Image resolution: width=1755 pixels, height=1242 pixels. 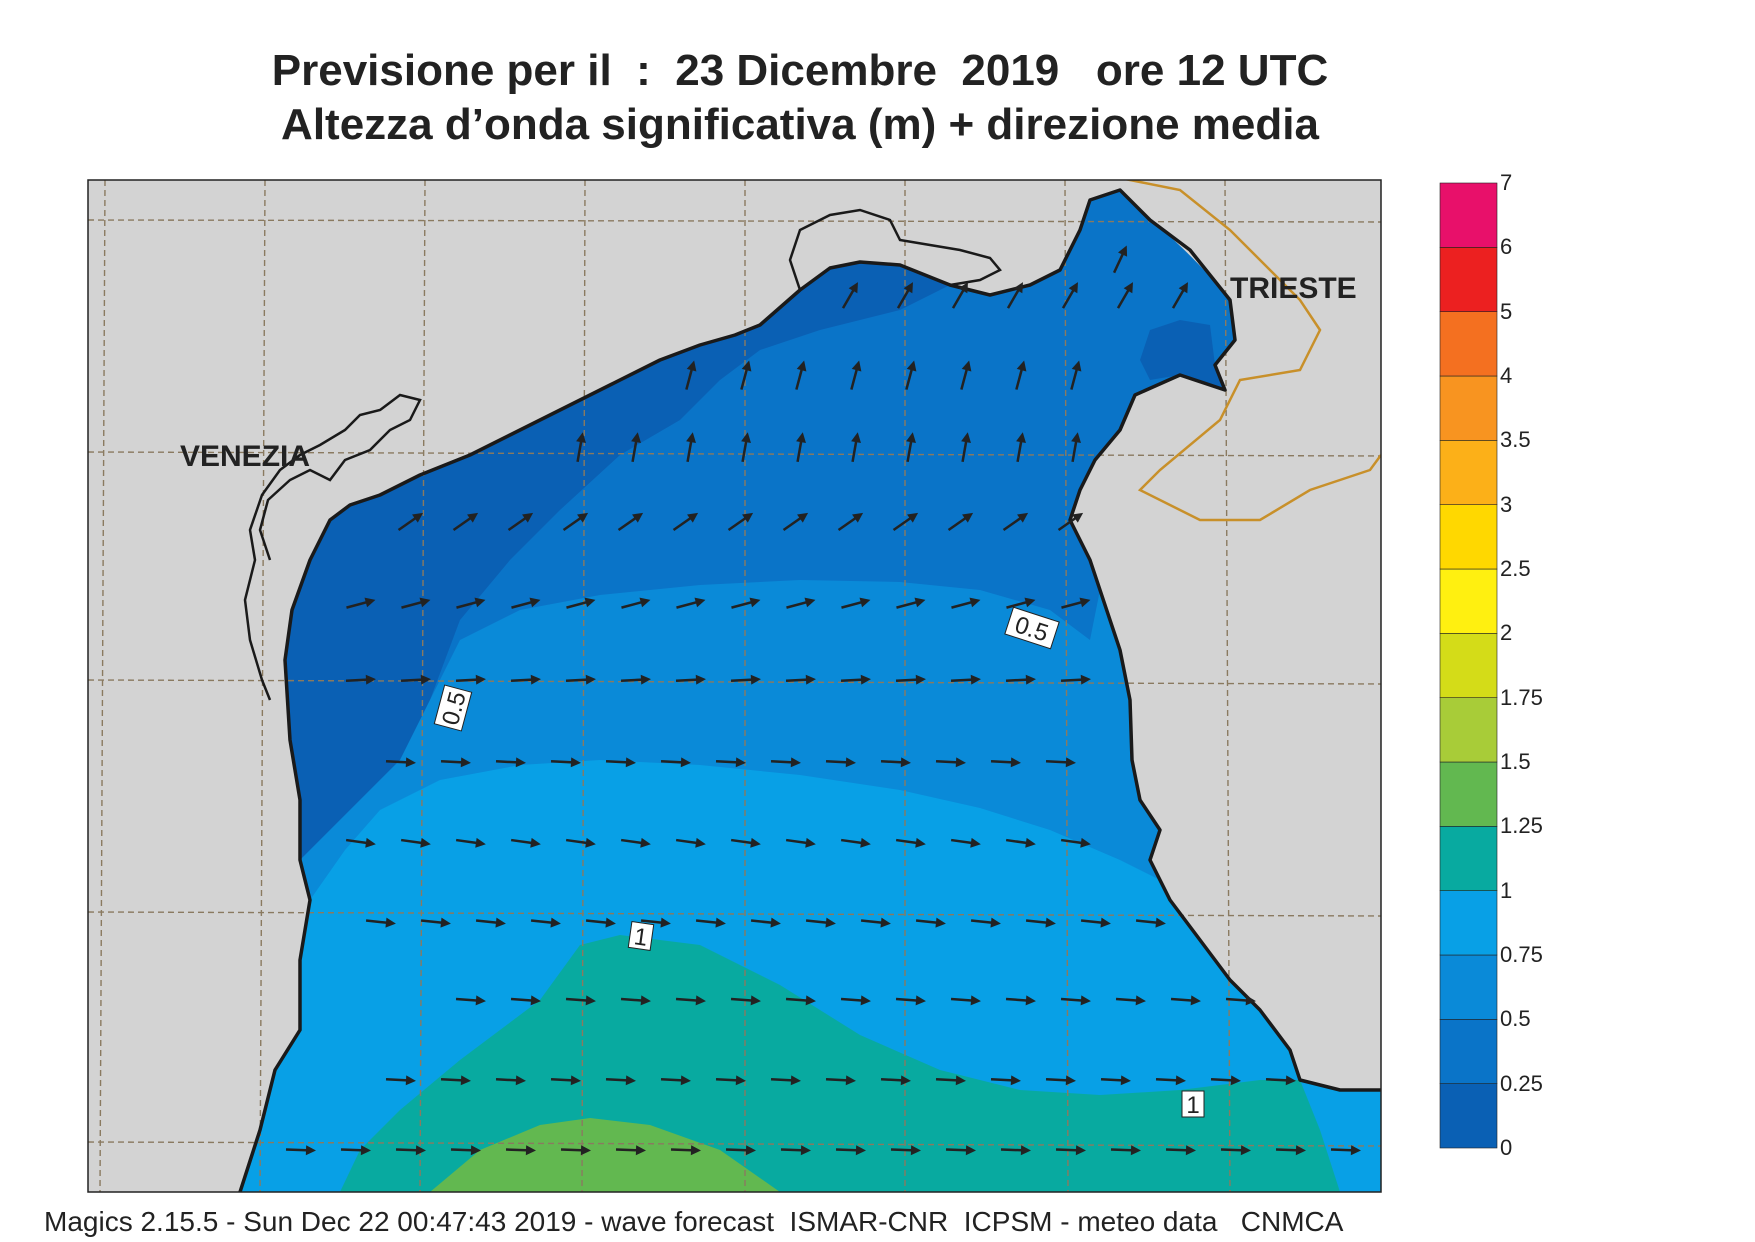 What do you see at coordinates (1515, 440) in the screenshot?
I see `colorbar-tick-label: 3.5` at bounding box center [1515, 440].